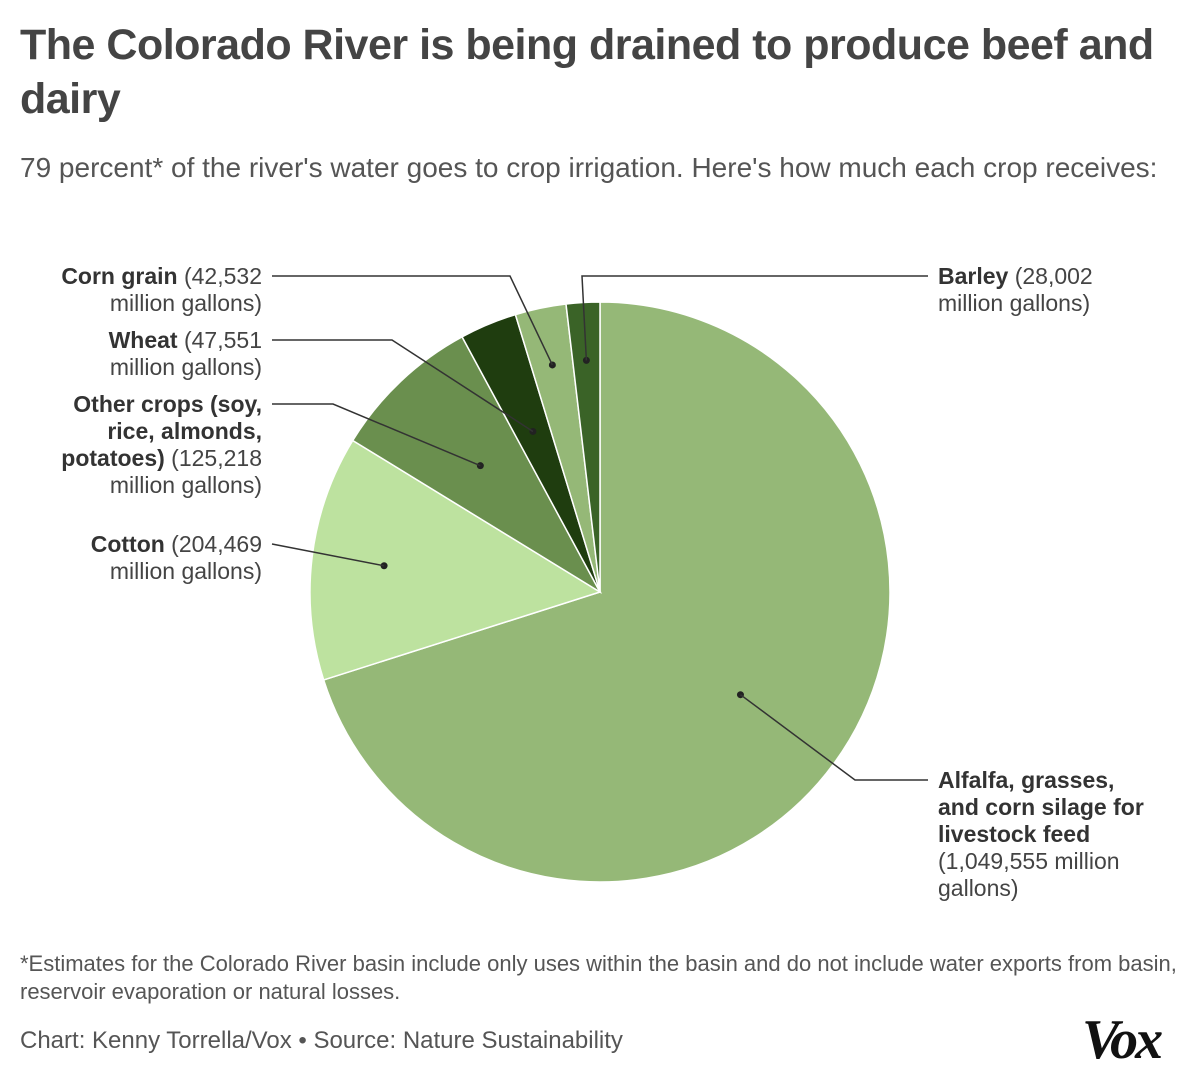 This screenshot has height=1088, width=1200. What do you see at coordinates (176, 557) in the screenshot?
I see `slice-label-cotton: Cotton (204,469 million gallons)` at bounding box center [176, 557].